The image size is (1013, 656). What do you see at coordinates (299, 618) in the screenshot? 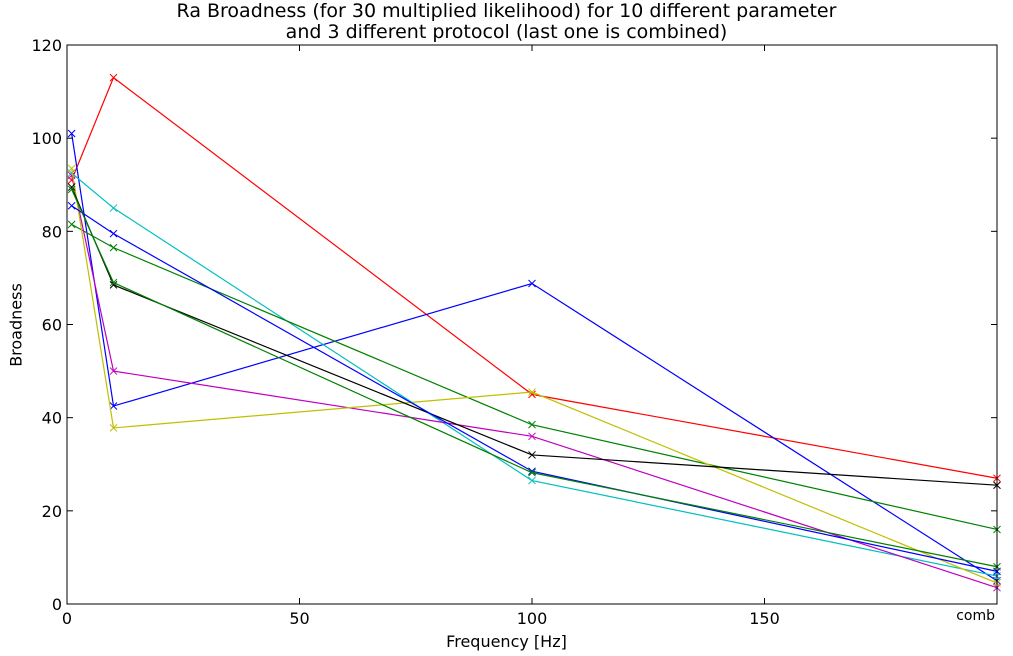
I see `x-tick-label: 50` at bounding box center [299, 618].